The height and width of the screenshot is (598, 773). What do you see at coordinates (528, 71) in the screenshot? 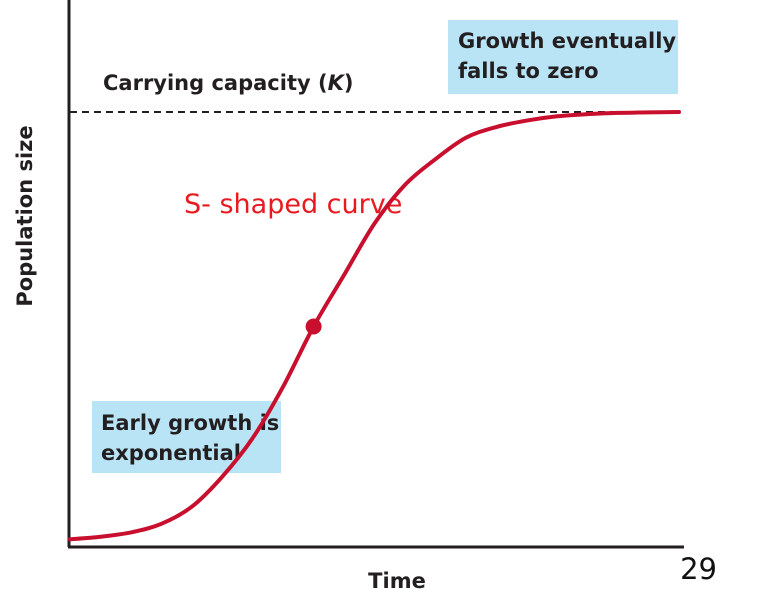
I see `growth-falls-note-line-2: falls to zero` at bounding box center [528, 71].